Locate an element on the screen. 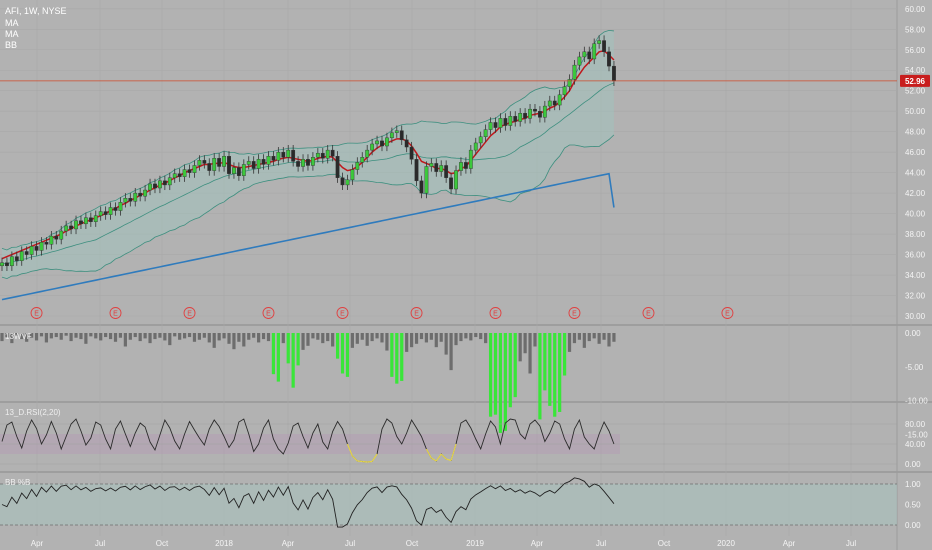  indicator-label-bb: BB is located at coordinates (11, 45).